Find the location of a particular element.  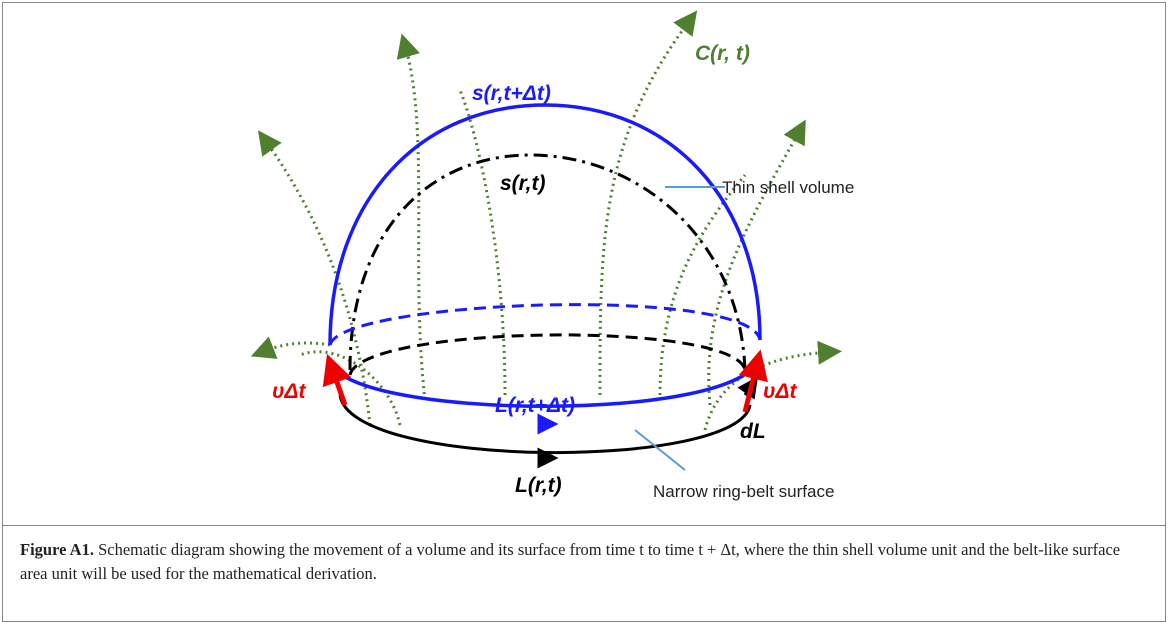

outer-base-front is located at coordinates (545, 381).